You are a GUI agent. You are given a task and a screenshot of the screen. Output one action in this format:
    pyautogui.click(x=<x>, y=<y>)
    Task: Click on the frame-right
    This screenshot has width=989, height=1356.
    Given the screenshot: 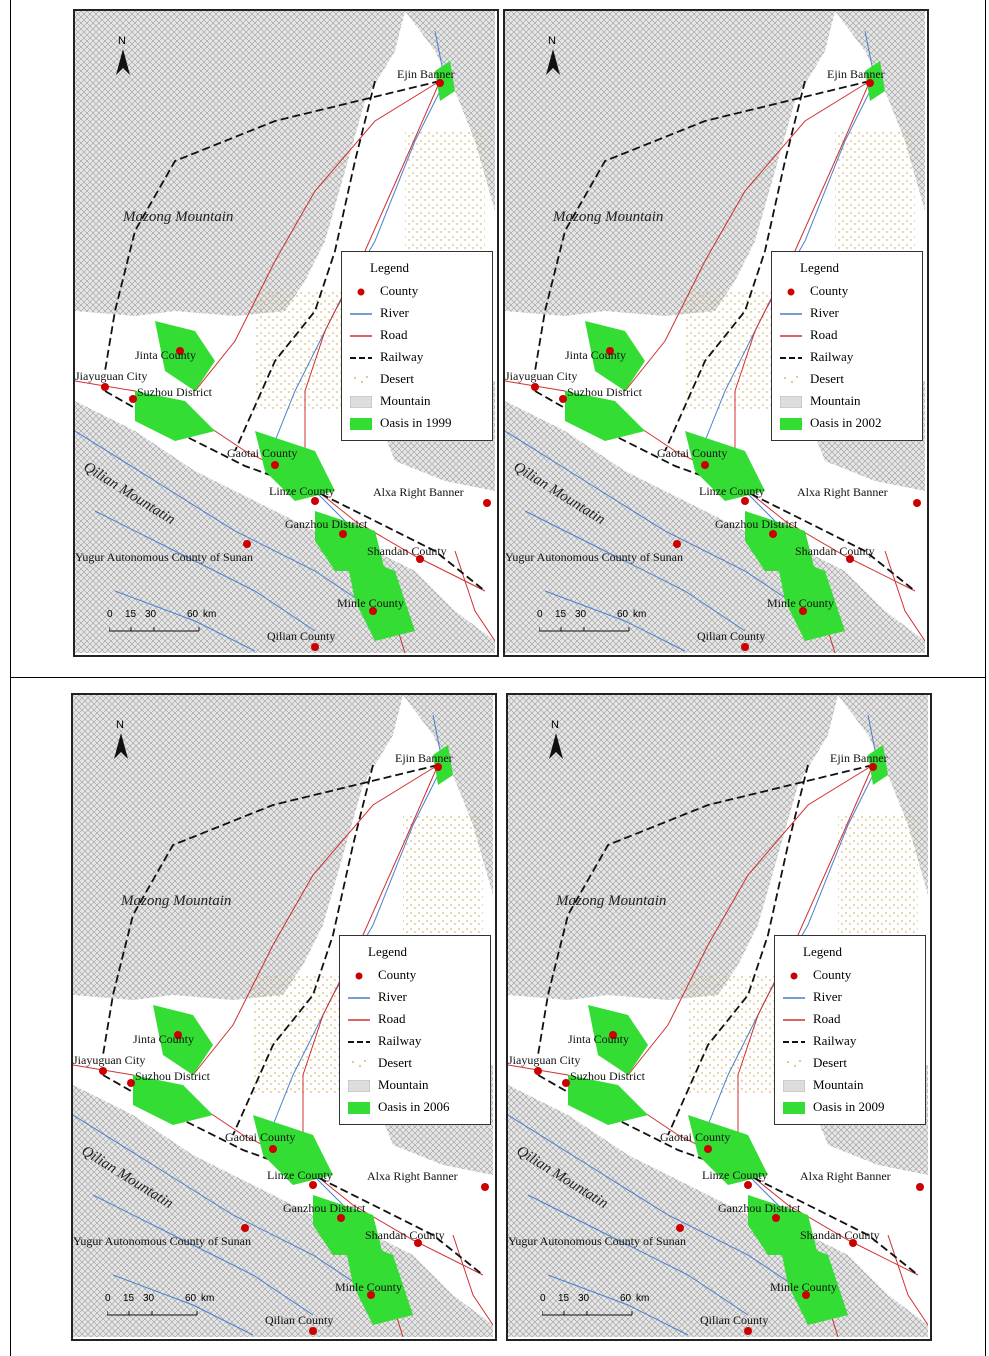 What is the action you would take?
    pyautogui.click(x=985, y=678)
    